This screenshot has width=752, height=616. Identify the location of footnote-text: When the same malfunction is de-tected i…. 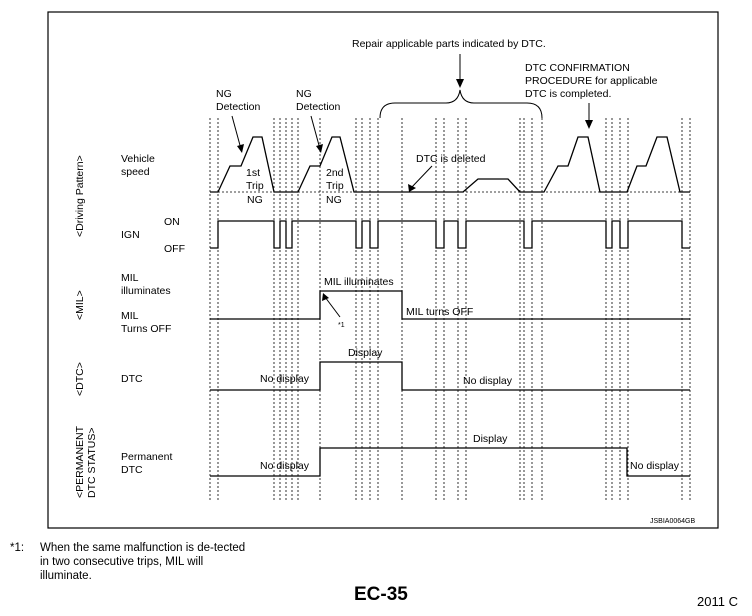
(143, 562).